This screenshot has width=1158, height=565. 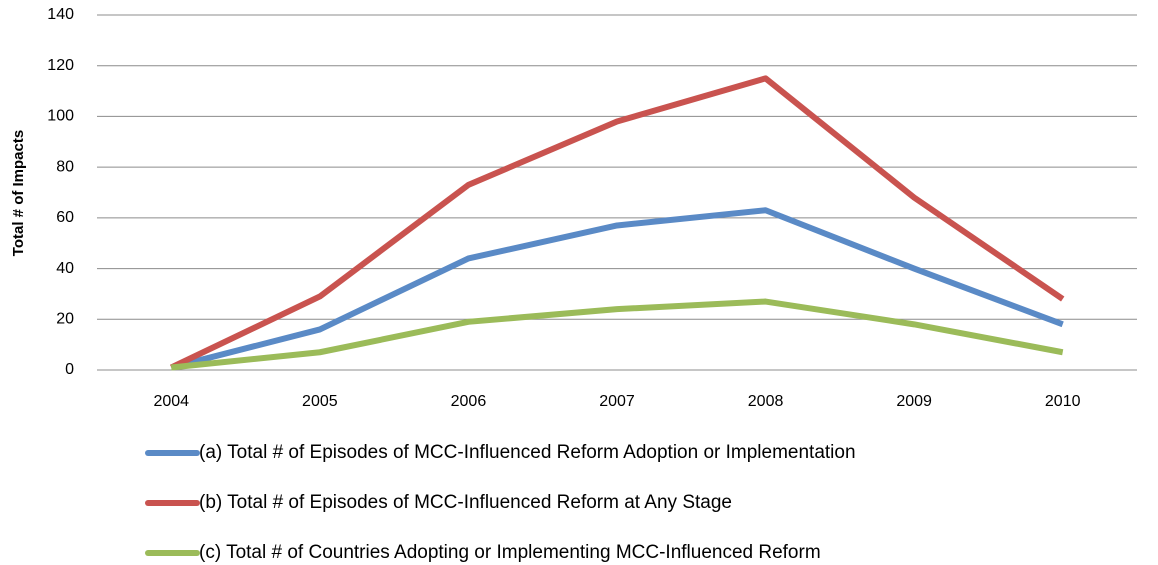 What do you see at coordinates (69, 369) in the screenshot?
I see `y-tick-label: 0` at bounding box center [69, 369].